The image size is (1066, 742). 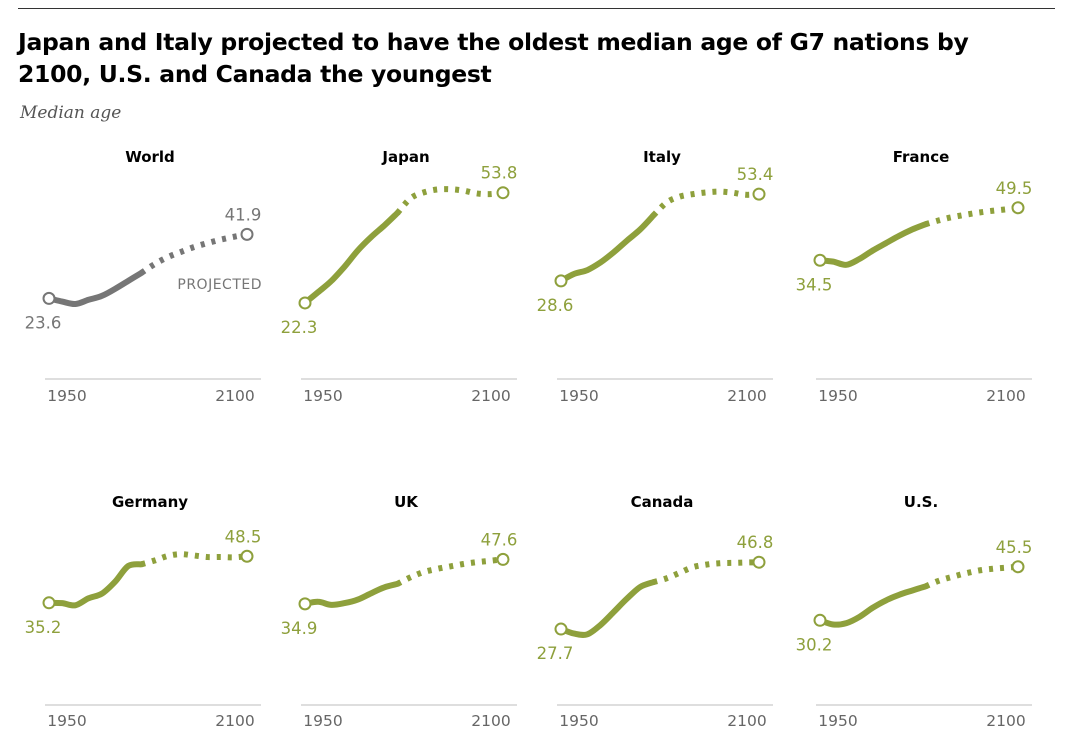 I want to click on panel-france: France 1950 2100 34.5 49.5, so click(x=914, y=276).